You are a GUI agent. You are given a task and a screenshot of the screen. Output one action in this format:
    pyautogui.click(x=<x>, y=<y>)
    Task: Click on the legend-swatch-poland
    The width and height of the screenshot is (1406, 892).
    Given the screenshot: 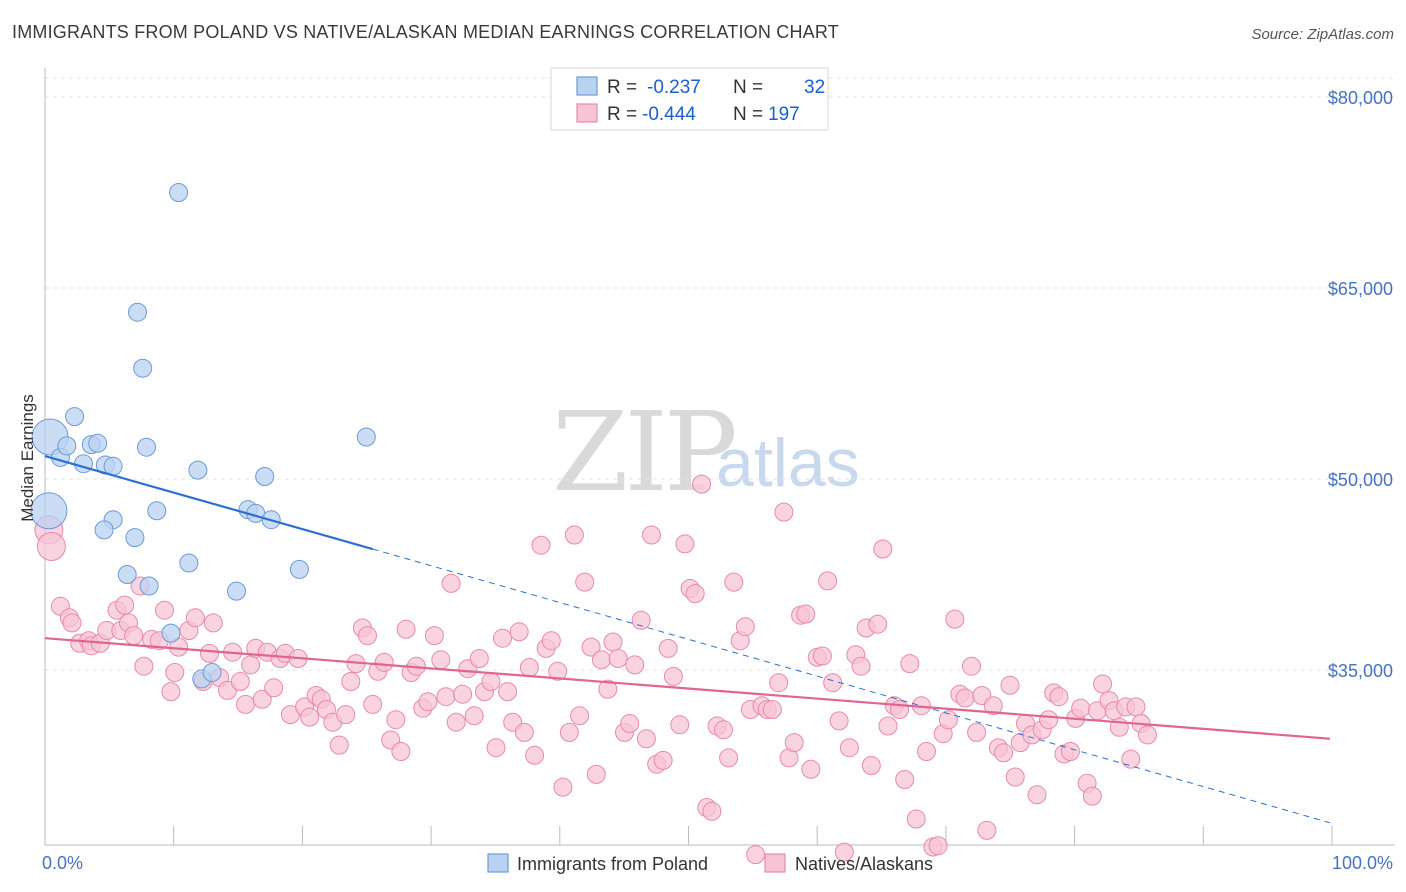 What is the action you would take?
    pyautogui.click(x=587, y=86)
    